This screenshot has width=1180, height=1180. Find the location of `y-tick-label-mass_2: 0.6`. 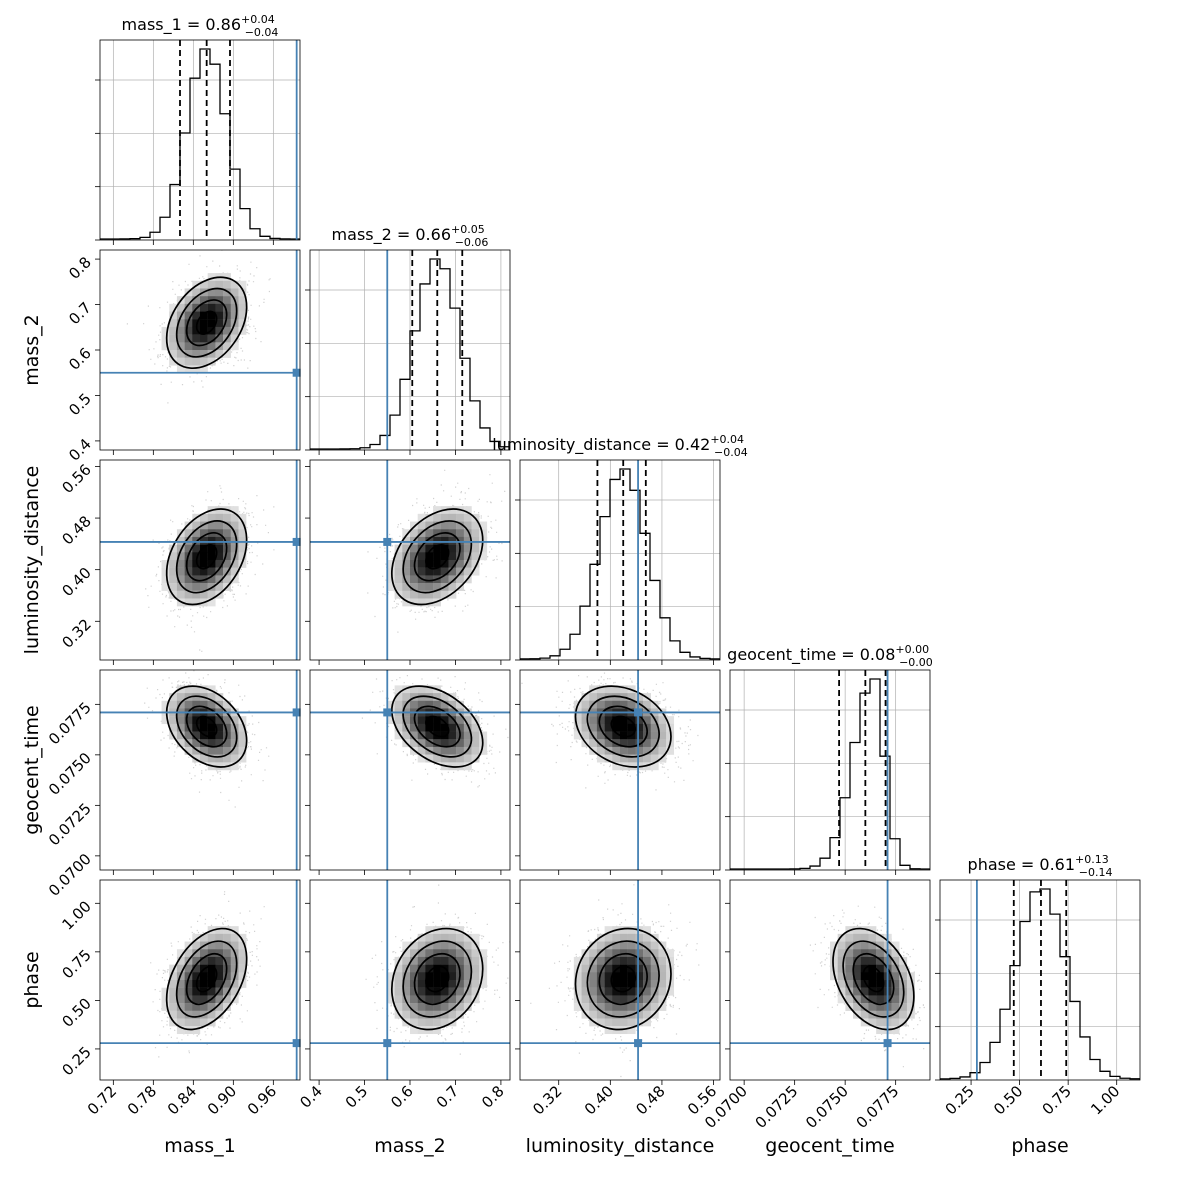

y-tick-label-mass_2: 0.6 is located at coordinates (80, 359).